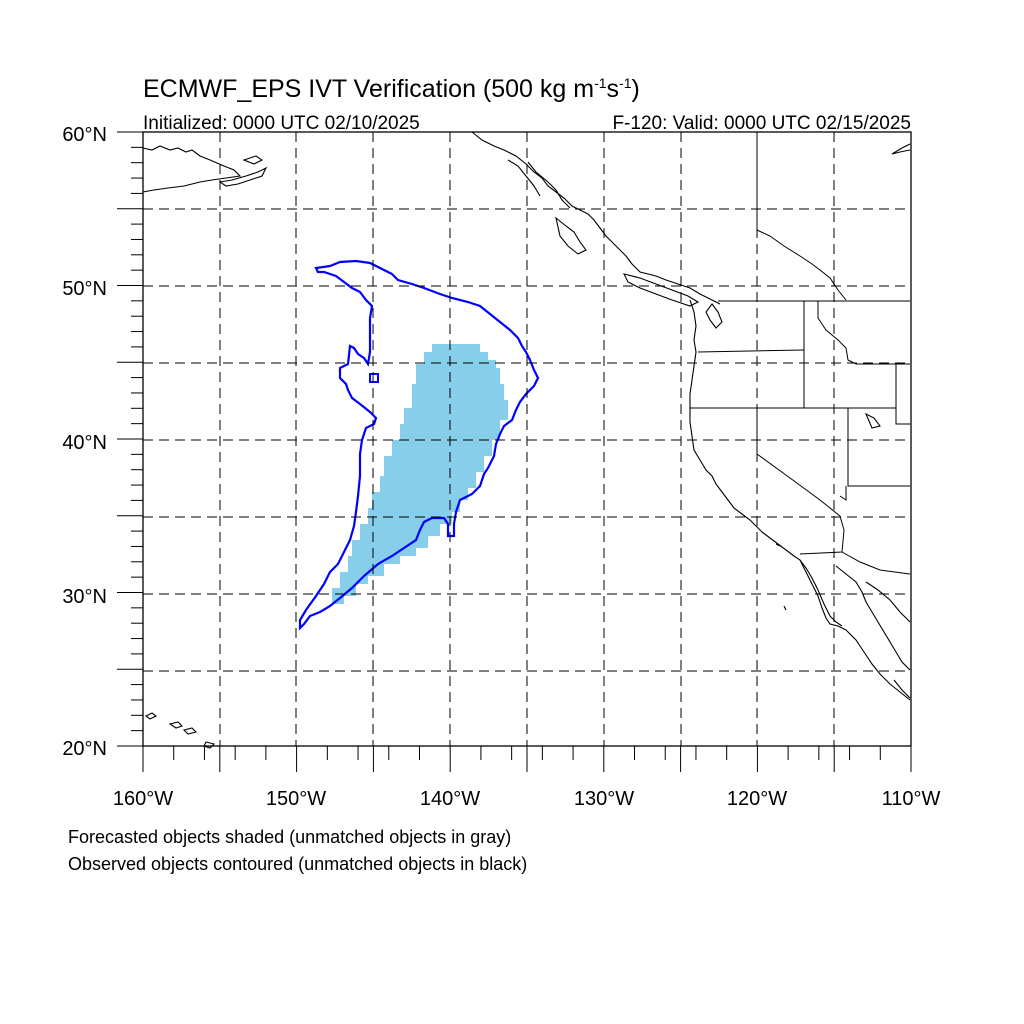  Describe the element at coordinates (761, 123) in the screenshot. I see `valid-time-label: F-120: Valid: 0000 UTC 02/15/2025` at that location.